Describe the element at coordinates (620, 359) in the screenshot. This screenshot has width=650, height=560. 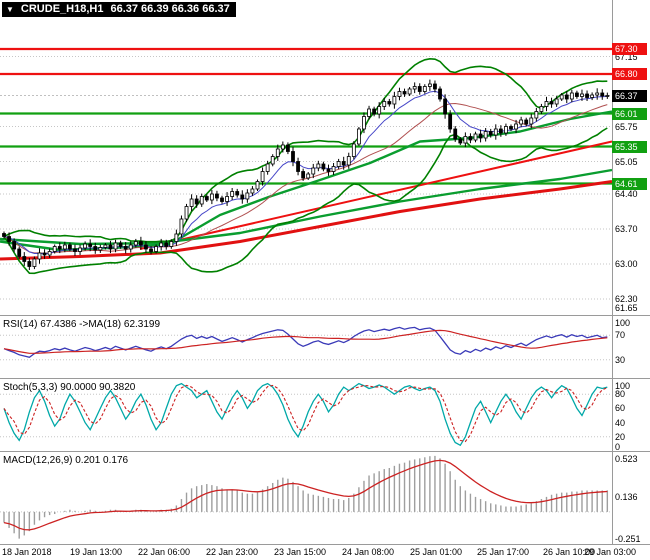
I see `rsi-scale-label: 30` at that location.